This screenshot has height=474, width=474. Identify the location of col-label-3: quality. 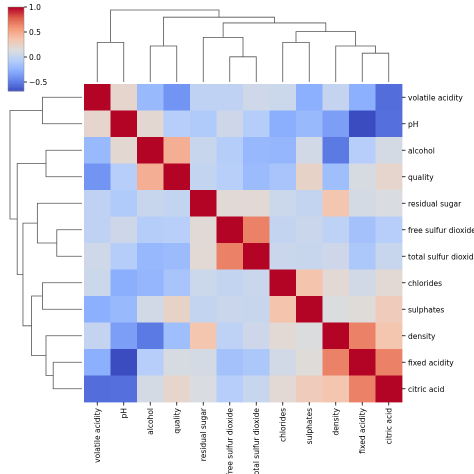
(176, 420).